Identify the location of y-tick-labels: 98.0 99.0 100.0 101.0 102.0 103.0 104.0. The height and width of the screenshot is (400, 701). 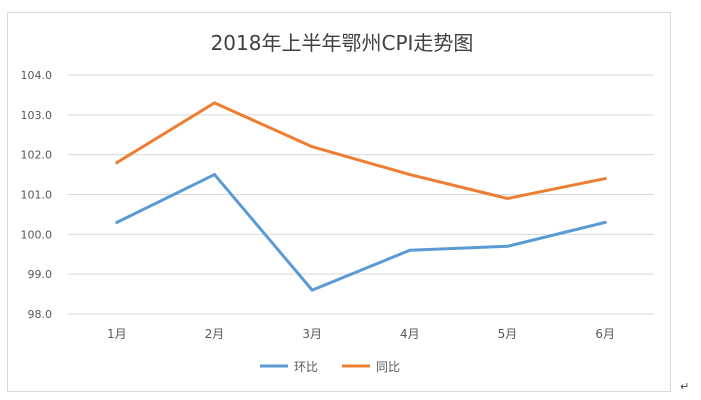
(37, 195).